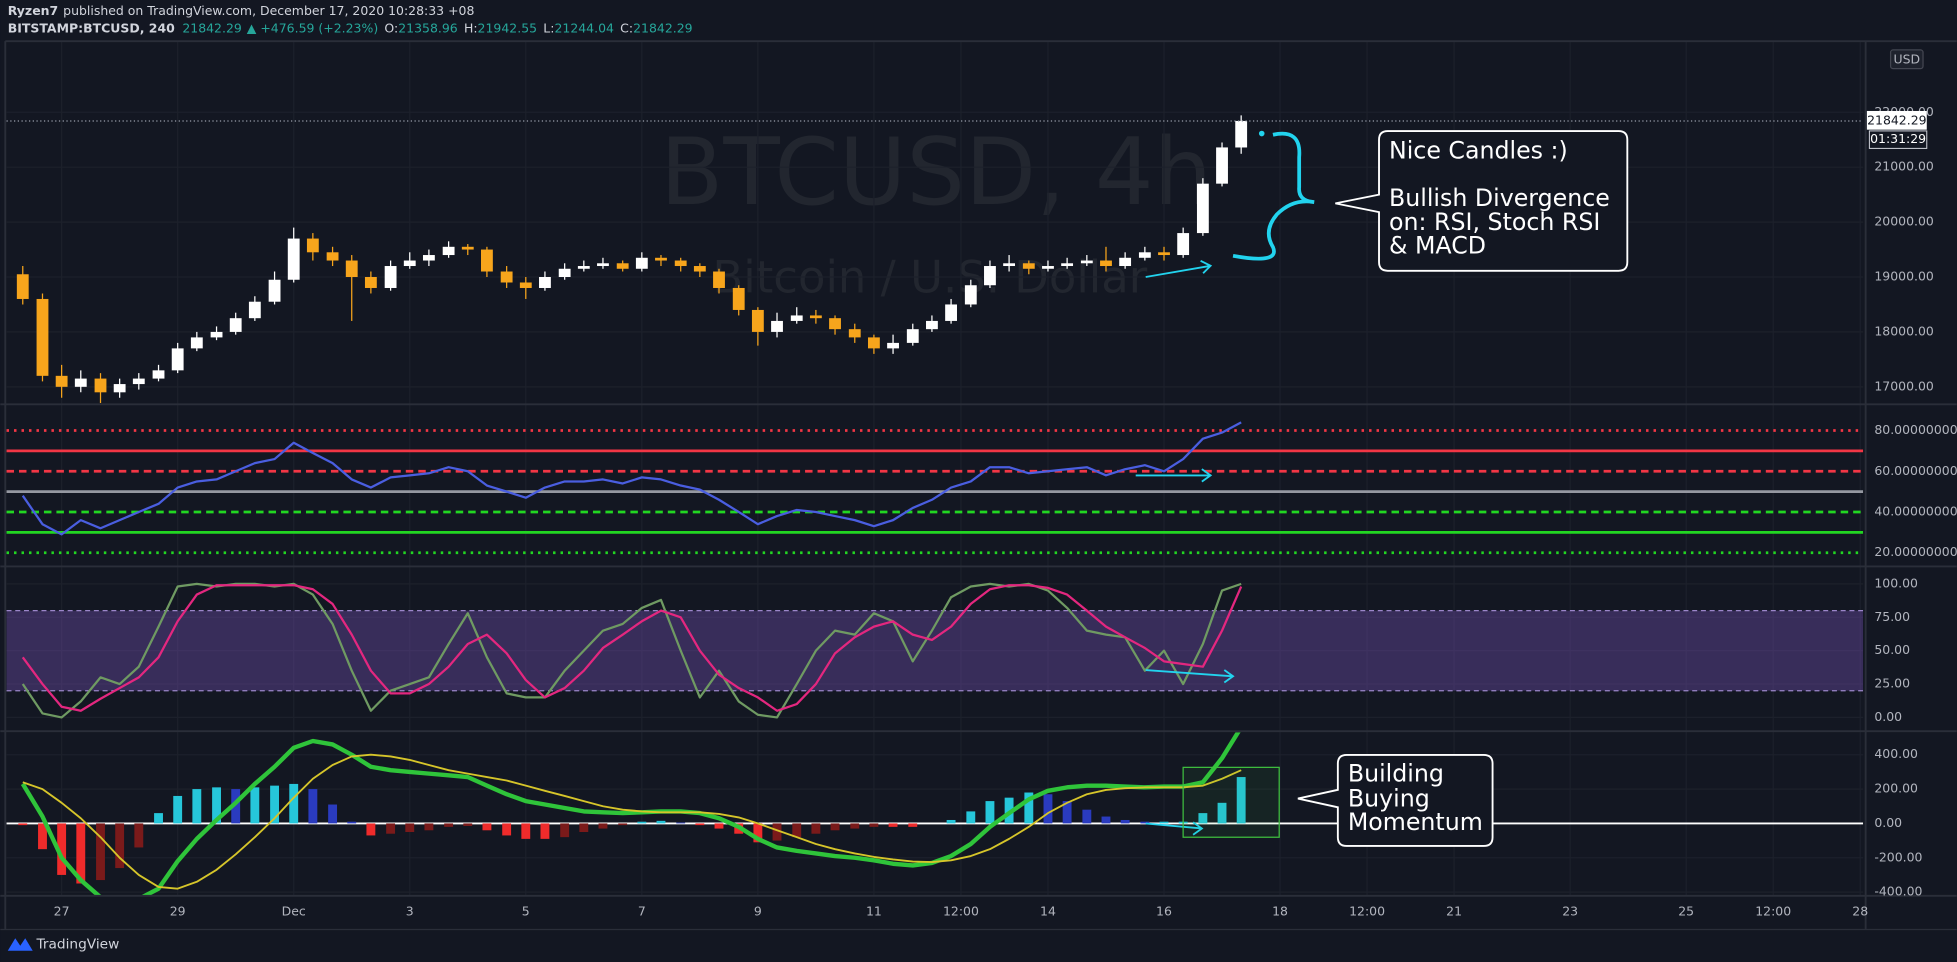  Describe the element at coordinates (1273, 196) in the screenshot. I see `brace` at that location.